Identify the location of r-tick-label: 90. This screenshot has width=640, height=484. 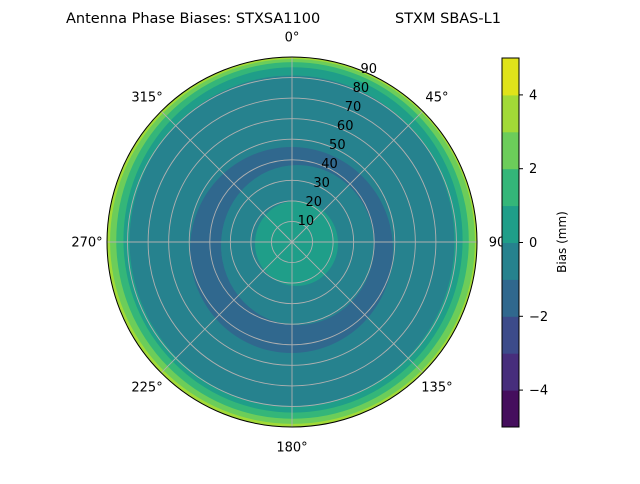
(369, 69).